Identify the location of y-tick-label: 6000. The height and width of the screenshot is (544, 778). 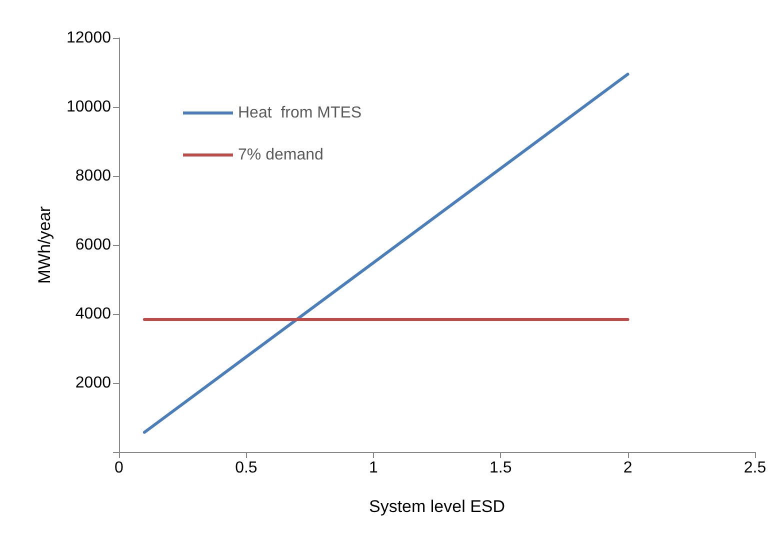
(93, 245).